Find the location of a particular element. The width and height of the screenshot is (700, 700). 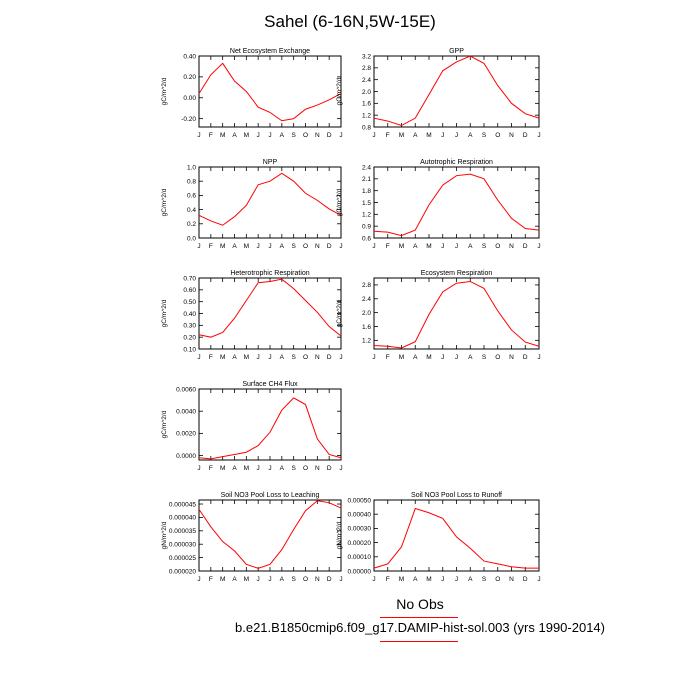

y-tick-label: 0.000025 is located at coordinates (182, 558).